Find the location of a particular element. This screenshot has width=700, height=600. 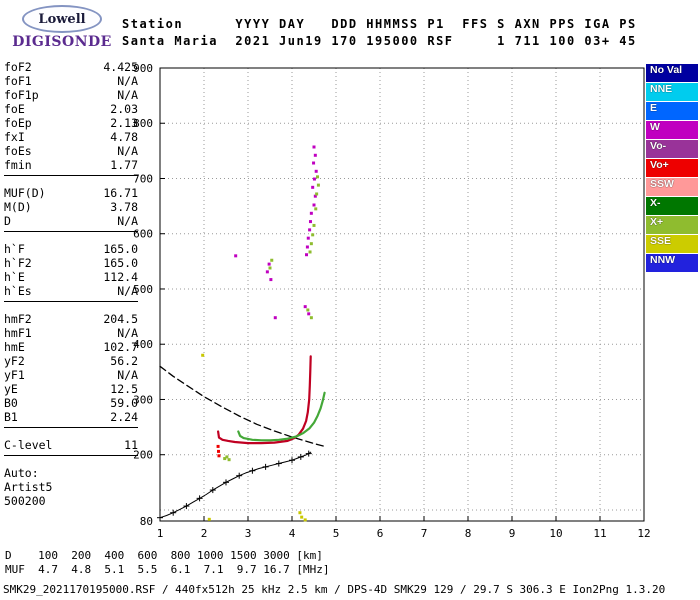

legend-item-e: E is located at coordinates (672, 111).